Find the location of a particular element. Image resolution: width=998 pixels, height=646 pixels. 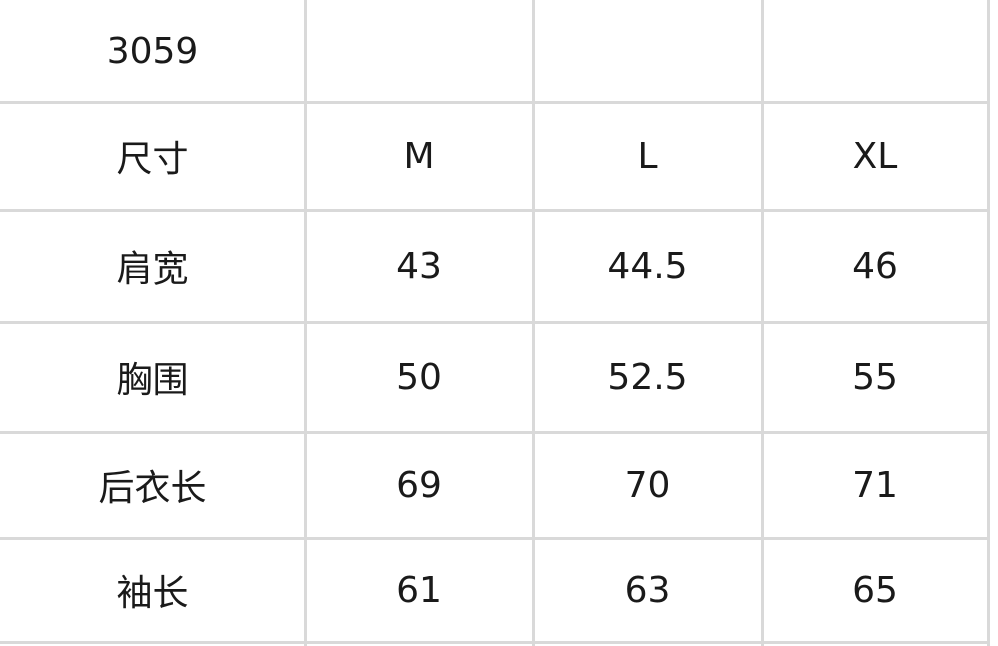

row-label: 尺寸 is located at coordinates (152, 159).